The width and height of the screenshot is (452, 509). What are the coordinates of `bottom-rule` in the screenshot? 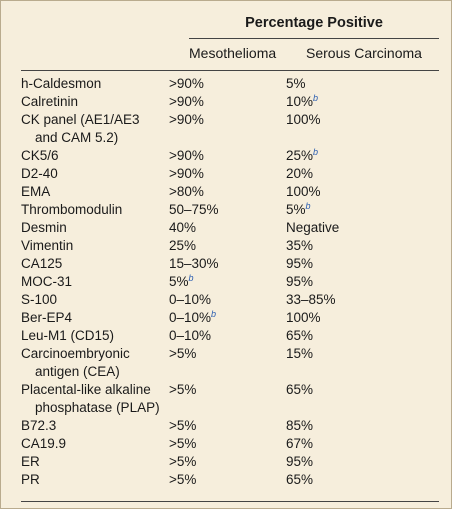 It's located at (230, 501).